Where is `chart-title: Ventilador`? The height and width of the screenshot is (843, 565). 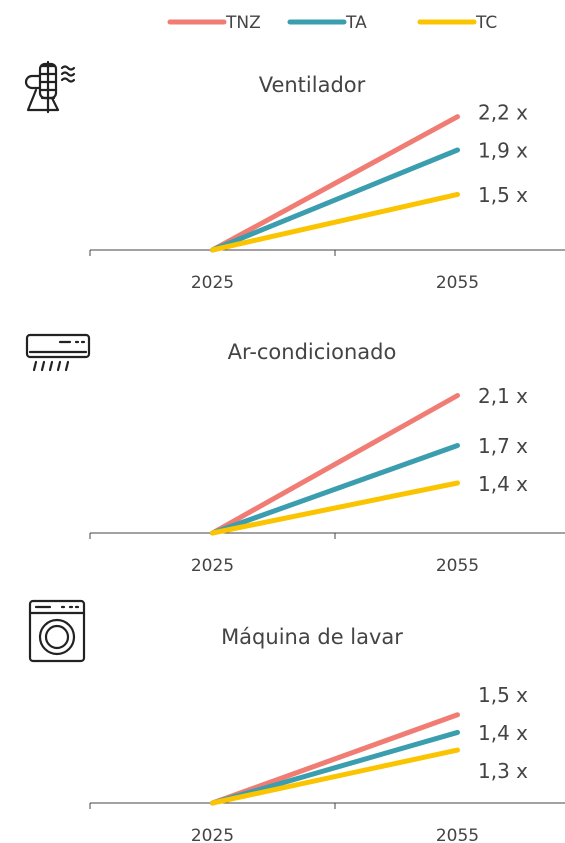
chart-title: Ventilador is located at coordinates (312, 85).